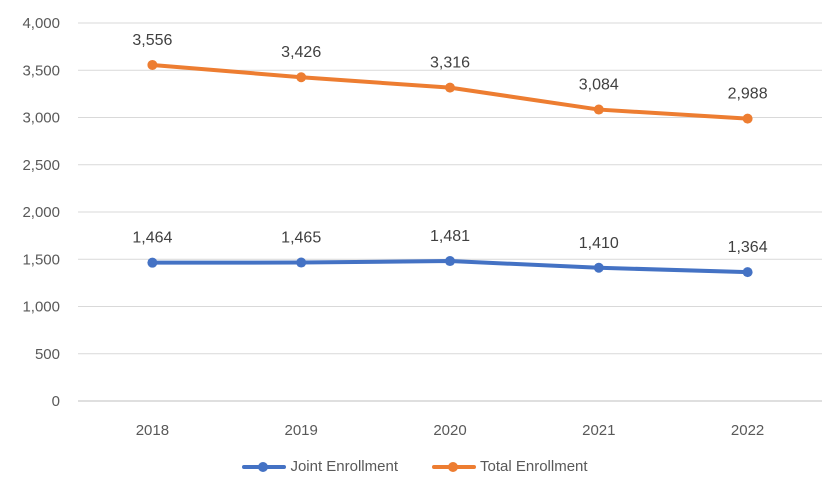 The width and height of the screenshot is (830, 487). What do you see at coordinates (748, 94) in the screenshot?
I see `data-label: 2,988` at bounding box center [748, 94].